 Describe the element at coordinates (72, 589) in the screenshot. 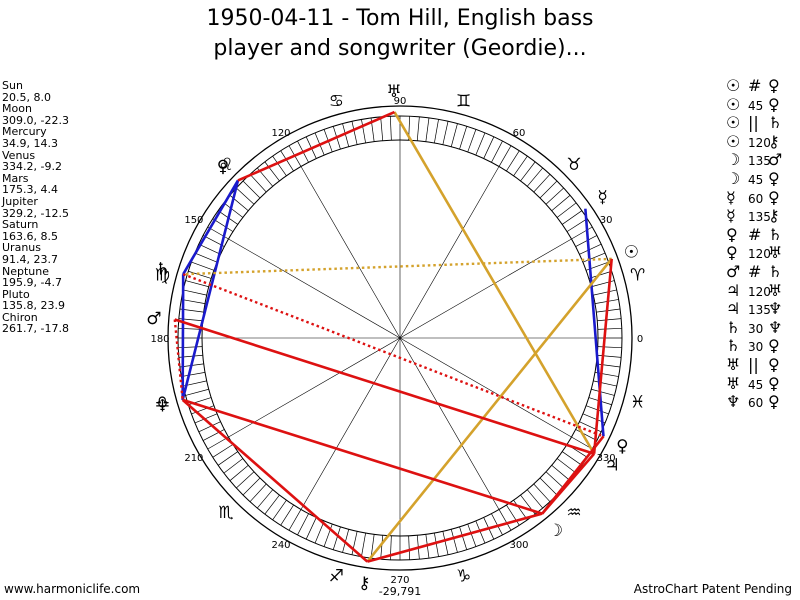

I see `footer-website: www.harmoniclife.com` at that location.